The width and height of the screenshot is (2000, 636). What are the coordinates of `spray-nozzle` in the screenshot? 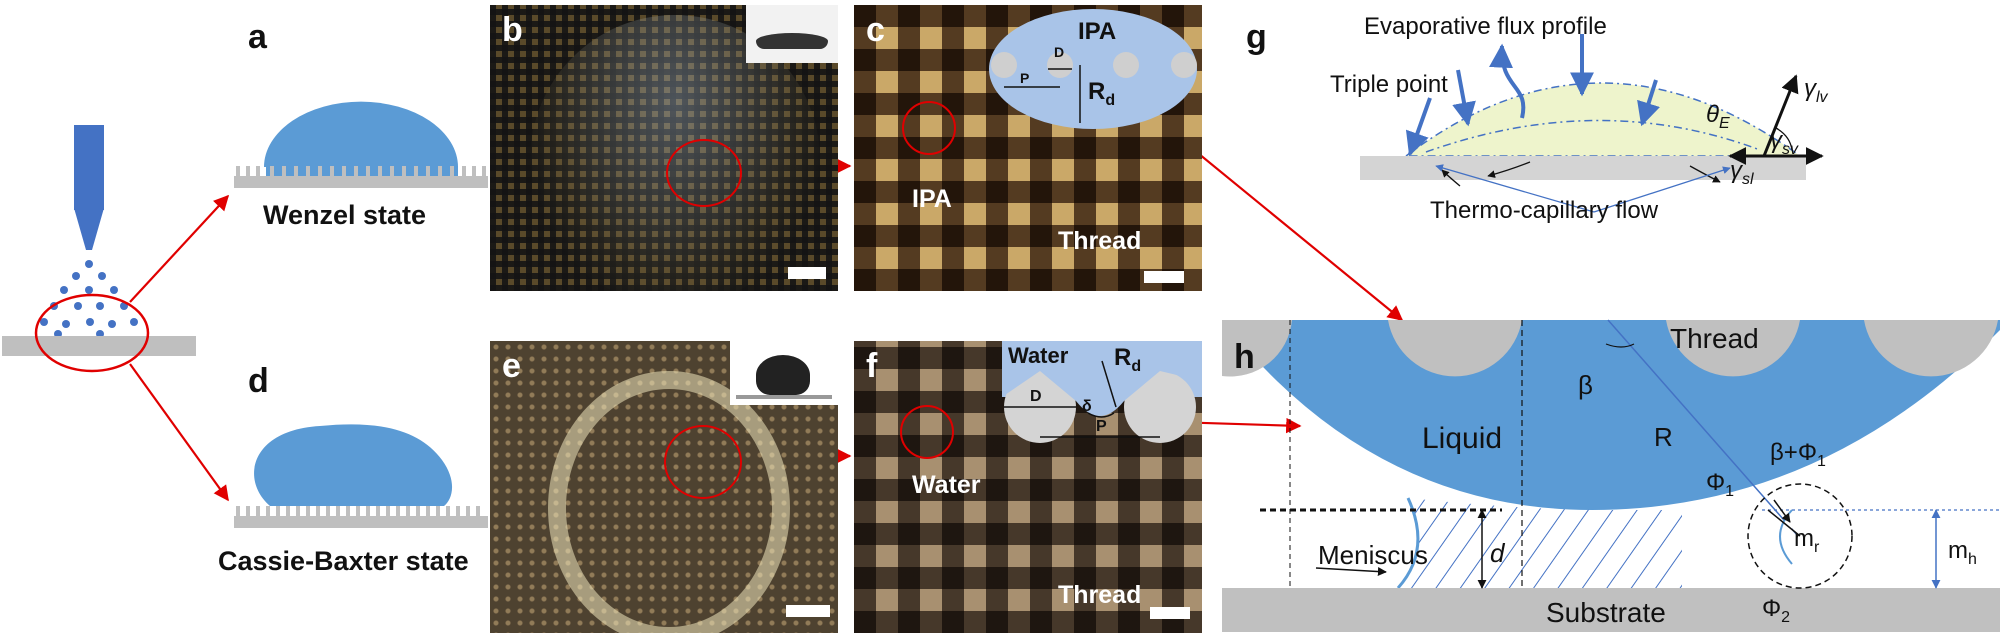 It's located at (89, 167).